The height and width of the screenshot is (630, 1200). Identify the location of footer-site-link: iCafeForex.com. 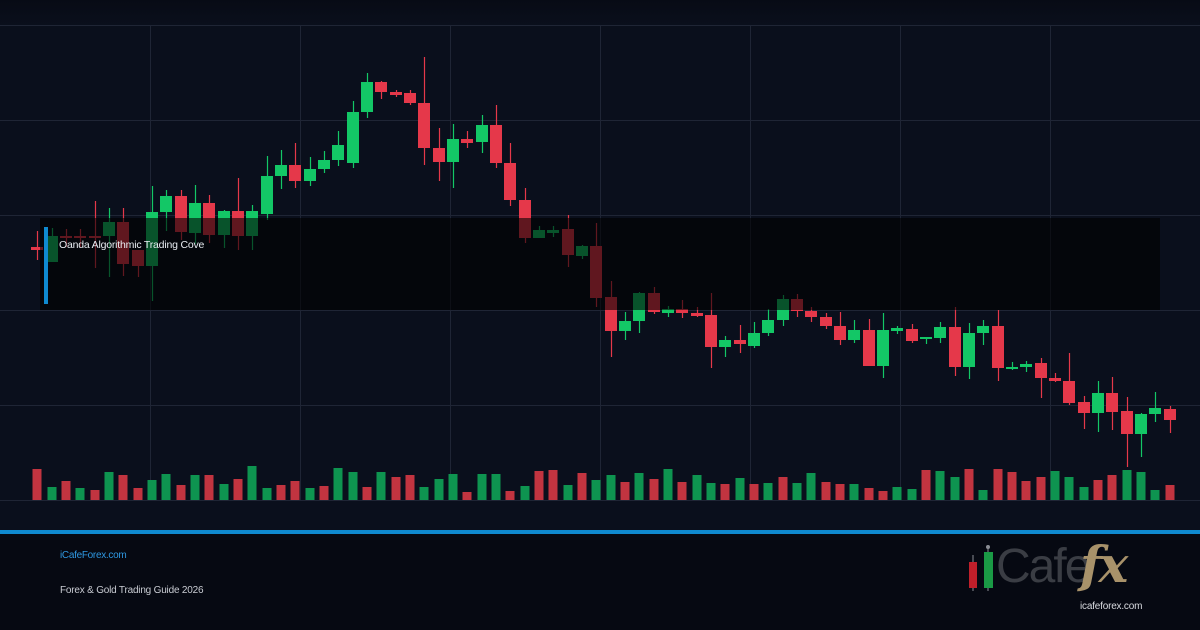
(93, 555).